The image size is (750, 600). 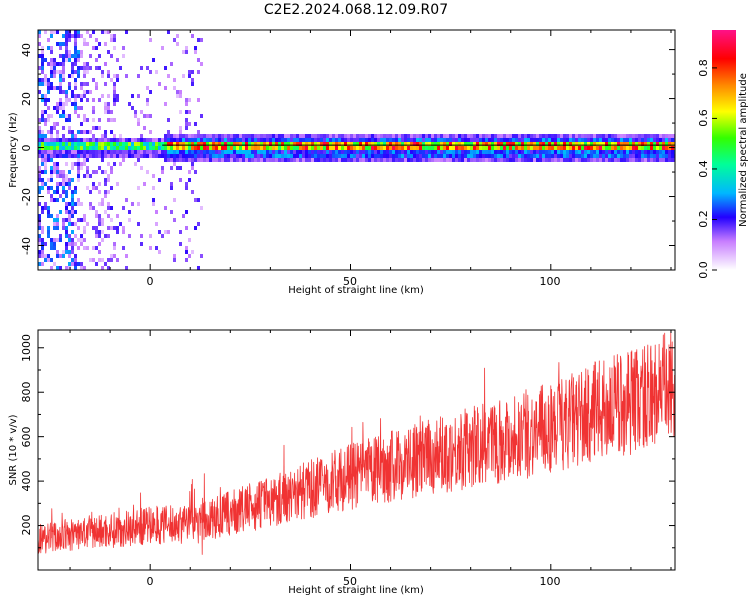 I want to click on snr-y-label: SNR (10 * v/v), so click(x=13, y=449).